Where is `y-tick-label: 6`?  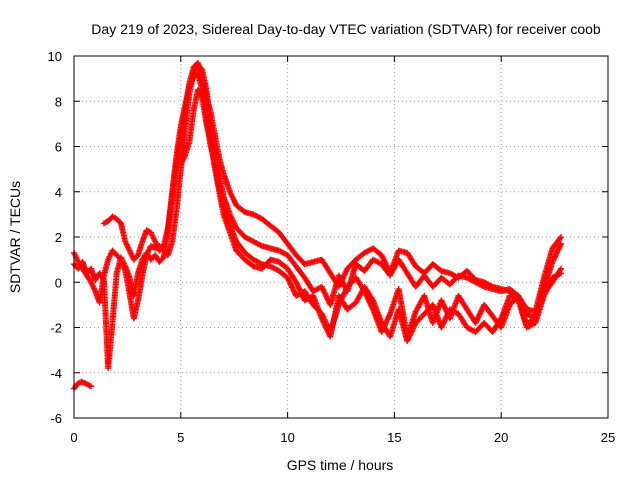 y-tick-label: 6 is located at coordinates (58, 147).